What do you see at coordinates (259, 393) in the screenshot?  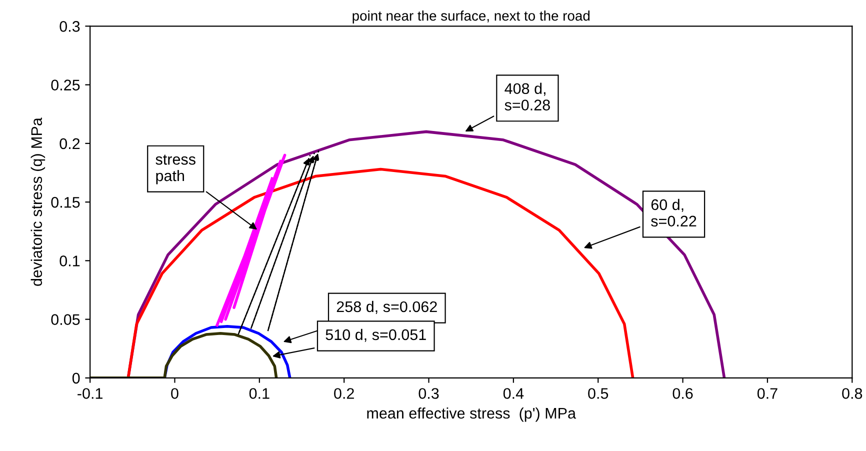 I see `x-tick-label: 0.1` at bounding box center [259, 393].